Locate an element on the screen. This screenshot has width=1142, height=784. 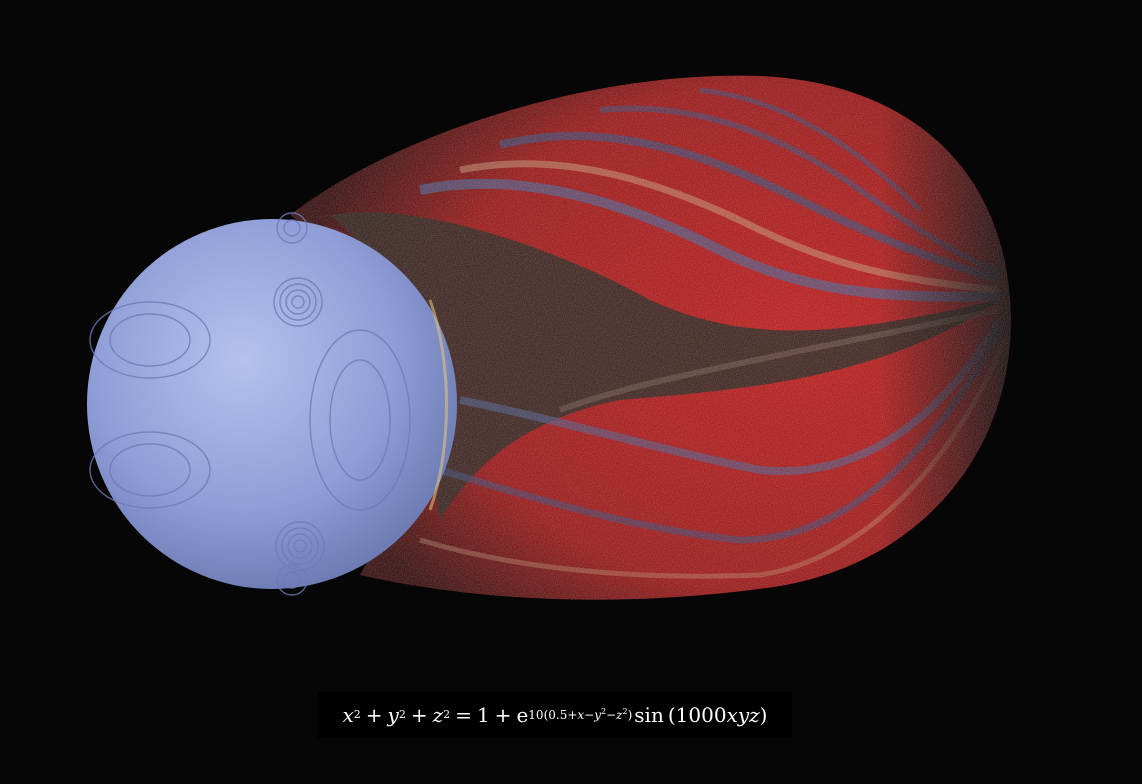
eq-sin-rparen: ) is located at coordinates (763, 715).